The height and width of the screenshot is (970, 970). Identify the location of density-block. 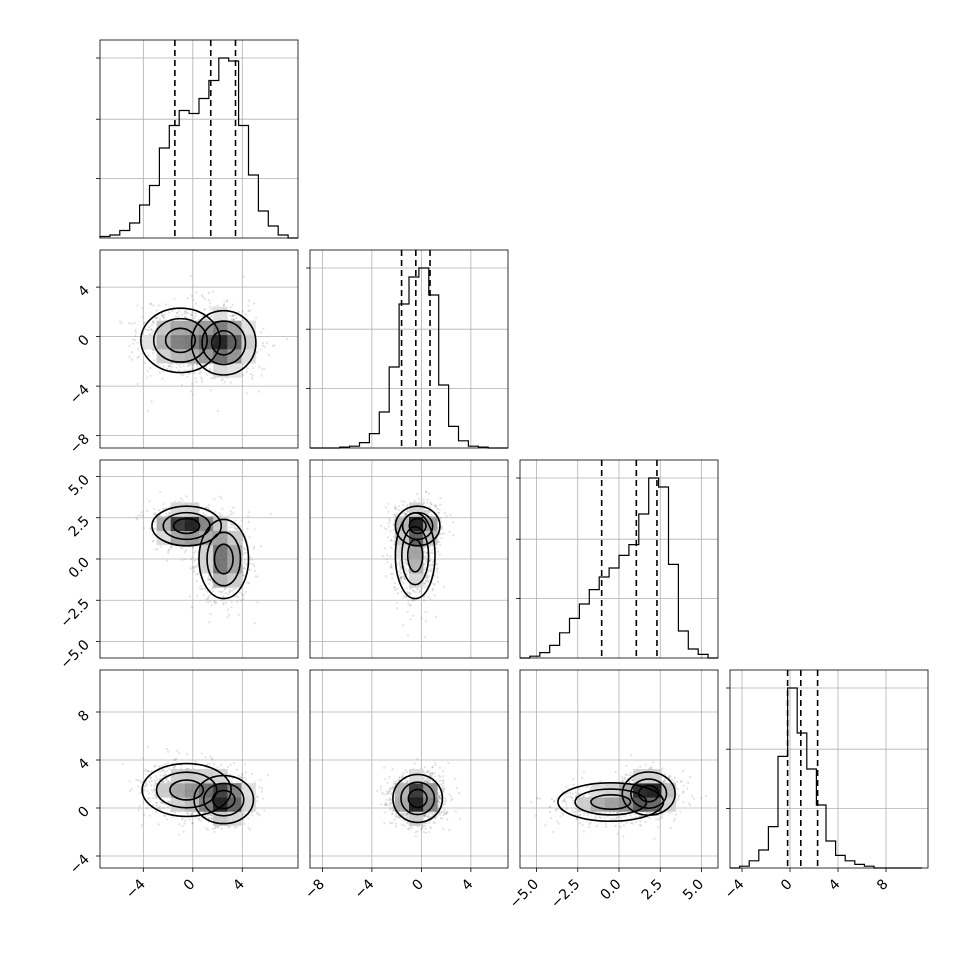
(206, 566).